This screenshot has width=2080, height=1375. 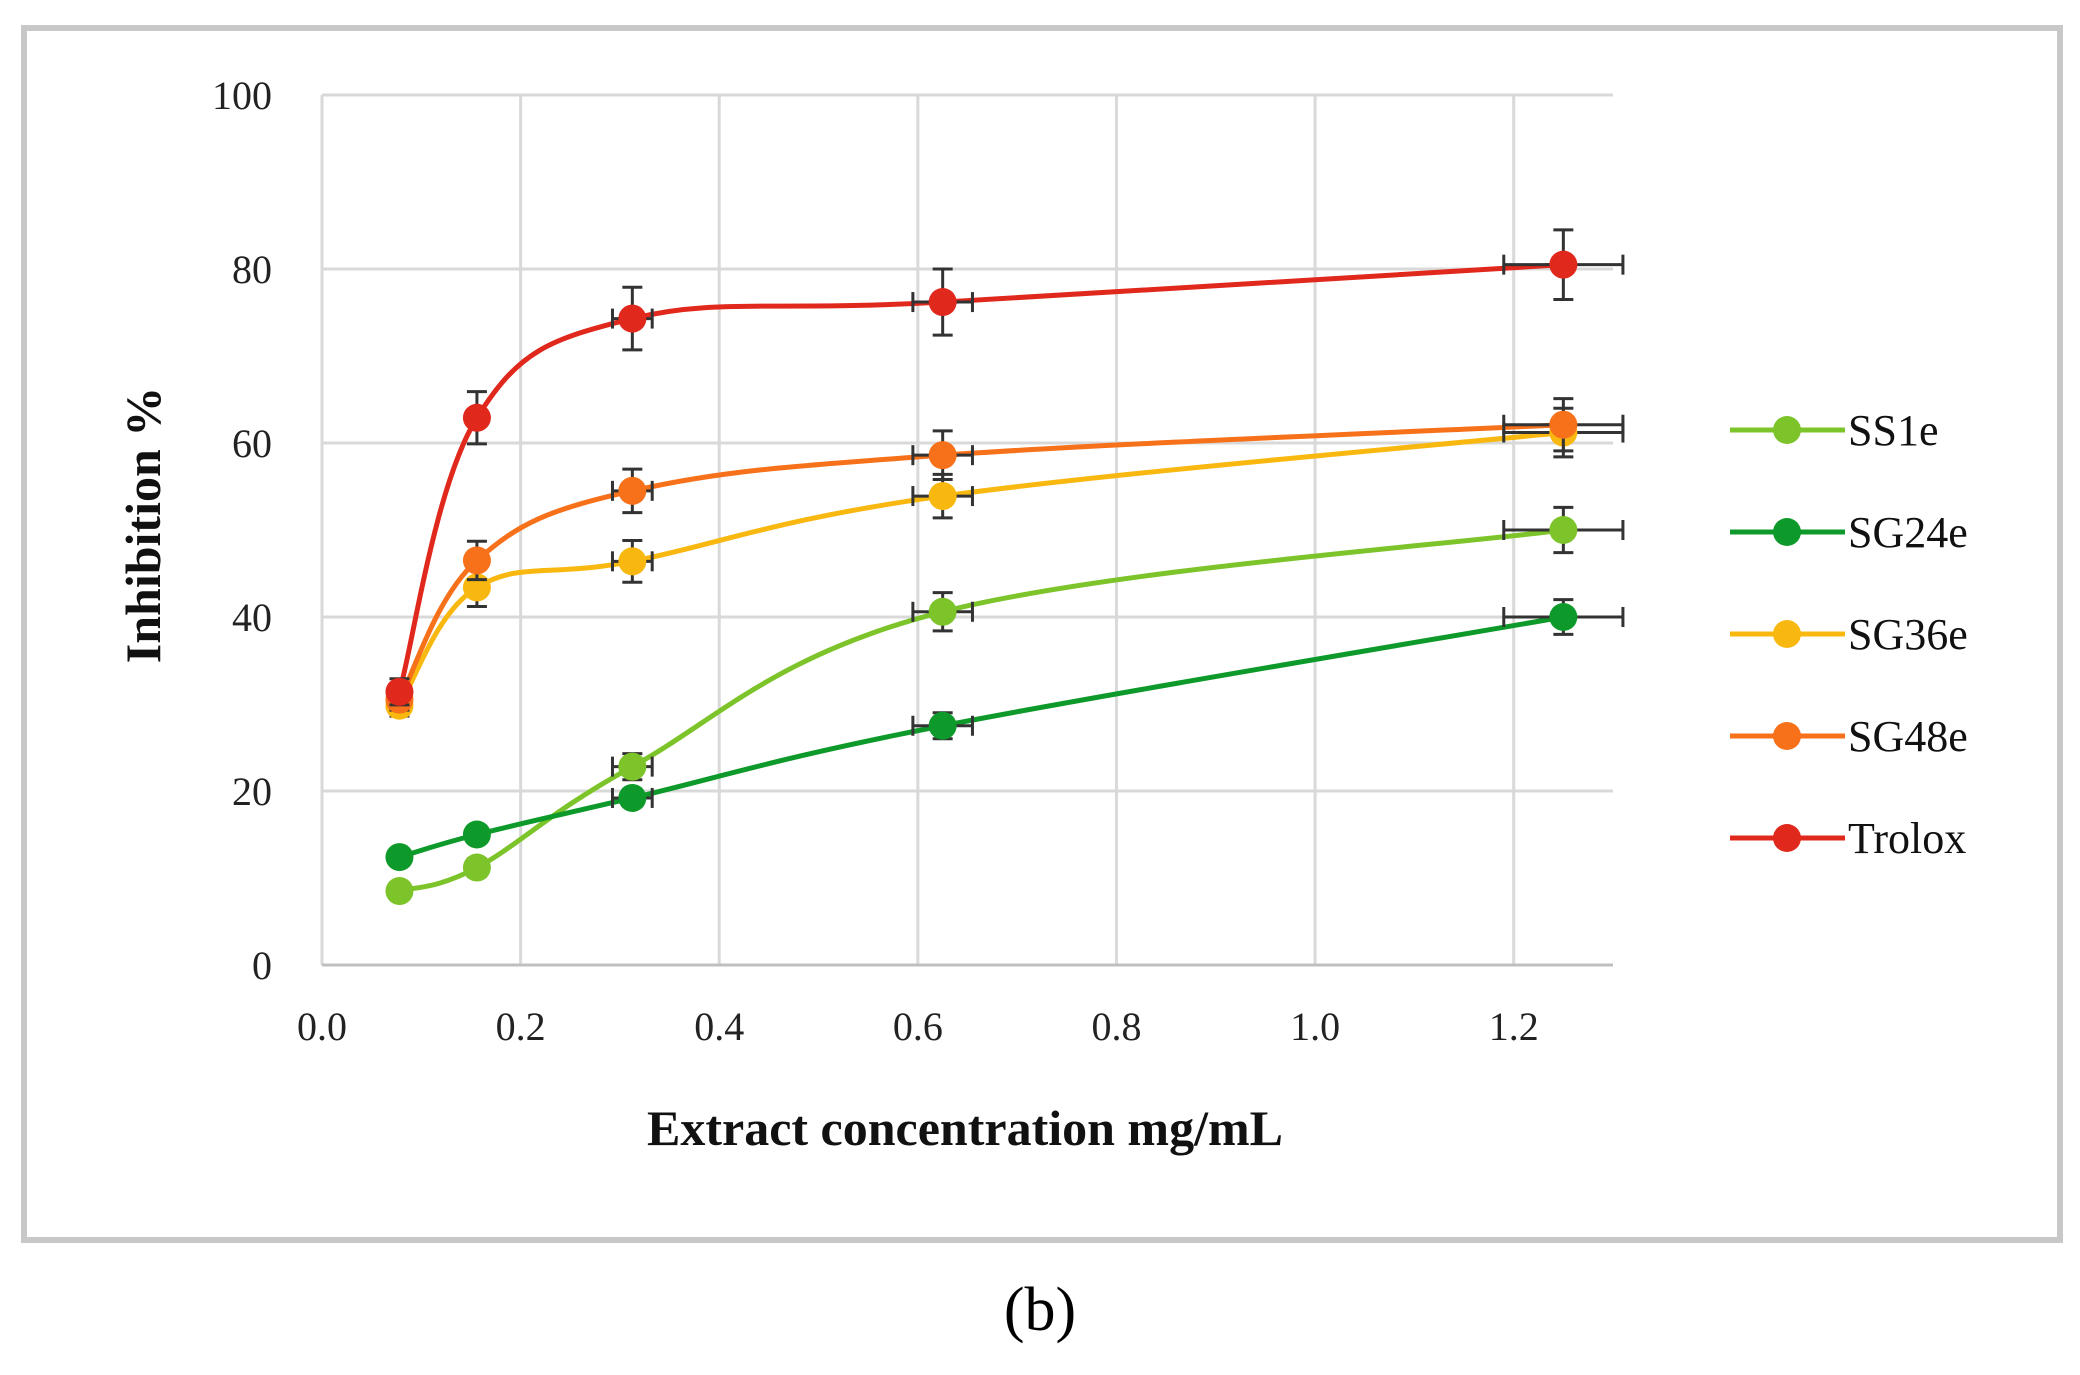 What do you see at coordinates (1834, 430) in the screenshot?
I see `legend-item-ss1e: SS1e` at bounding box center [1834, 430].